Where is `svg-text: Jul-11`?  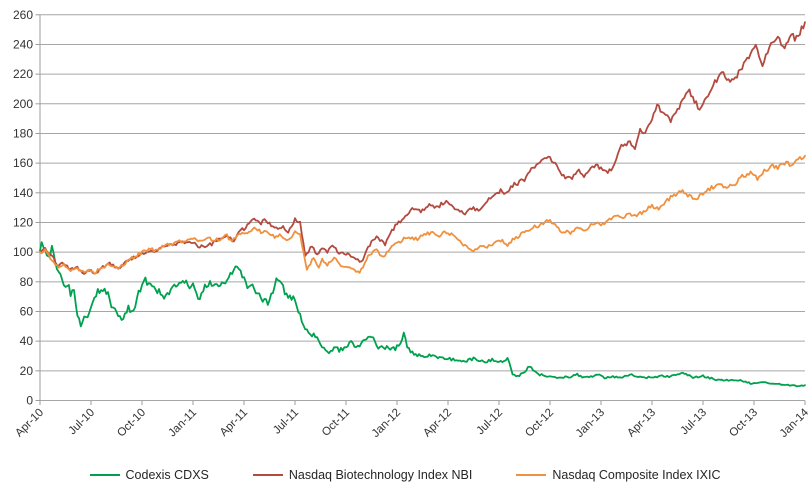
svg-text: Jul-11 is located at coordinates (286, 422).